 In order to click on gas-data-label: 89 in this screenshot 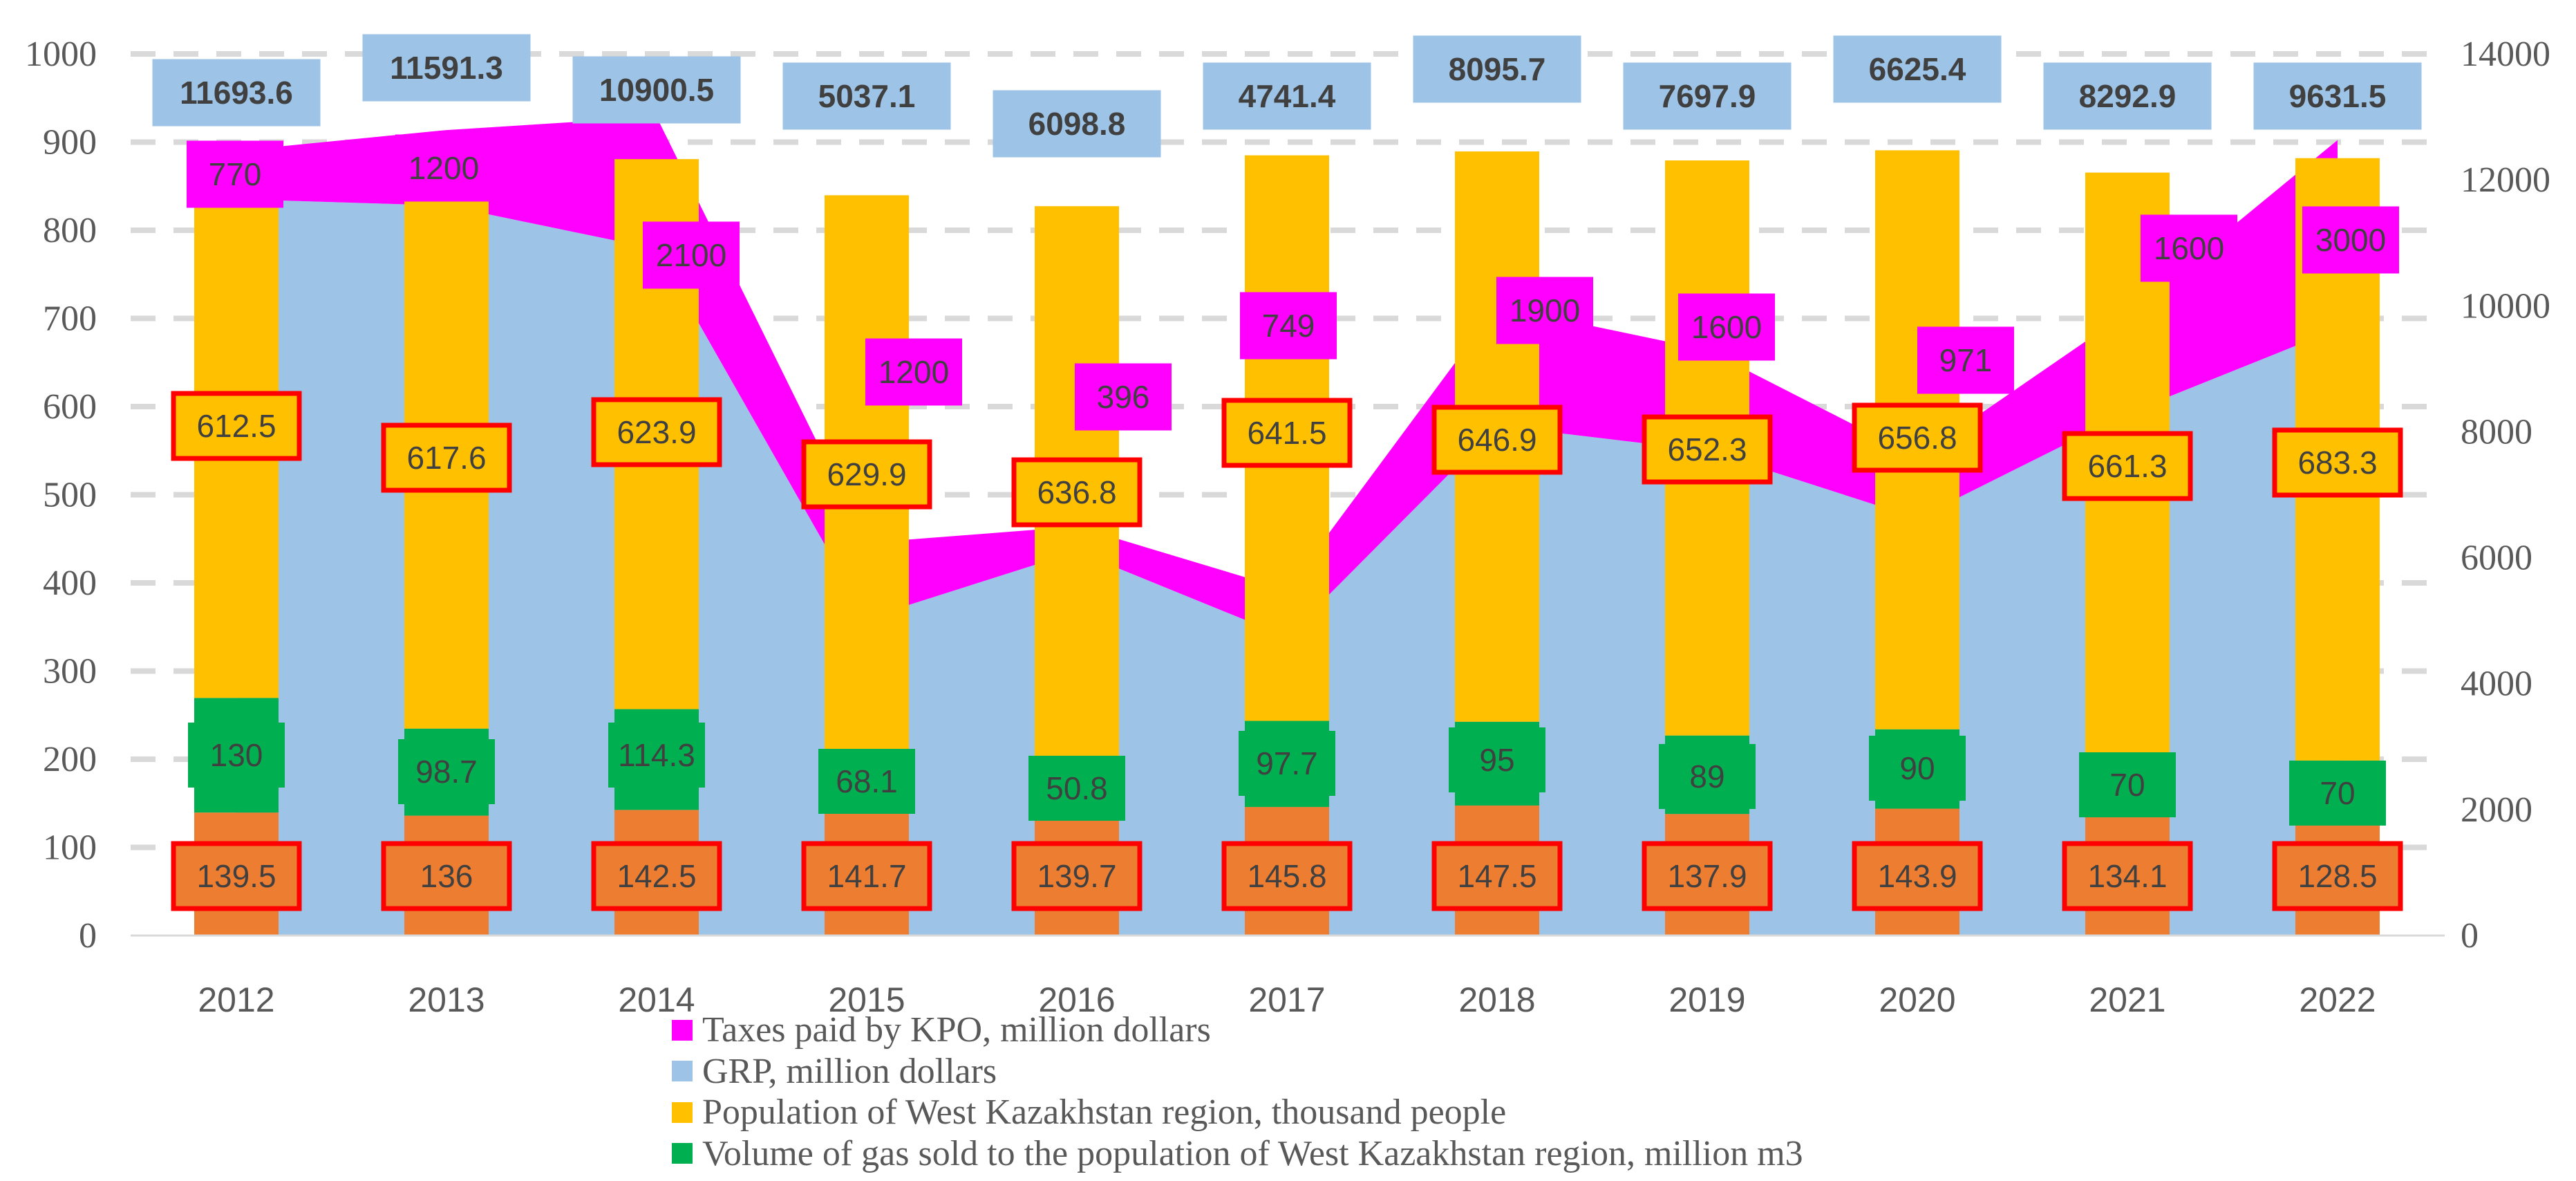, I will do `click(1707, 777)`.